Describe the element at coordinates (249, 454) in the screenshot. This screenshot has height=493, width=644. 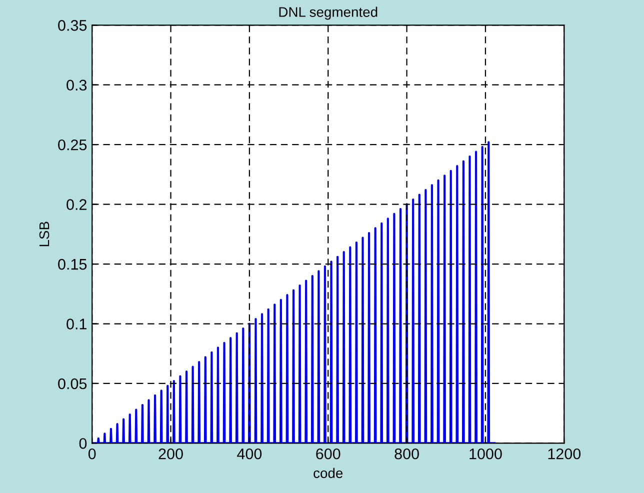
I see `x-tick-label: 400` at that location.